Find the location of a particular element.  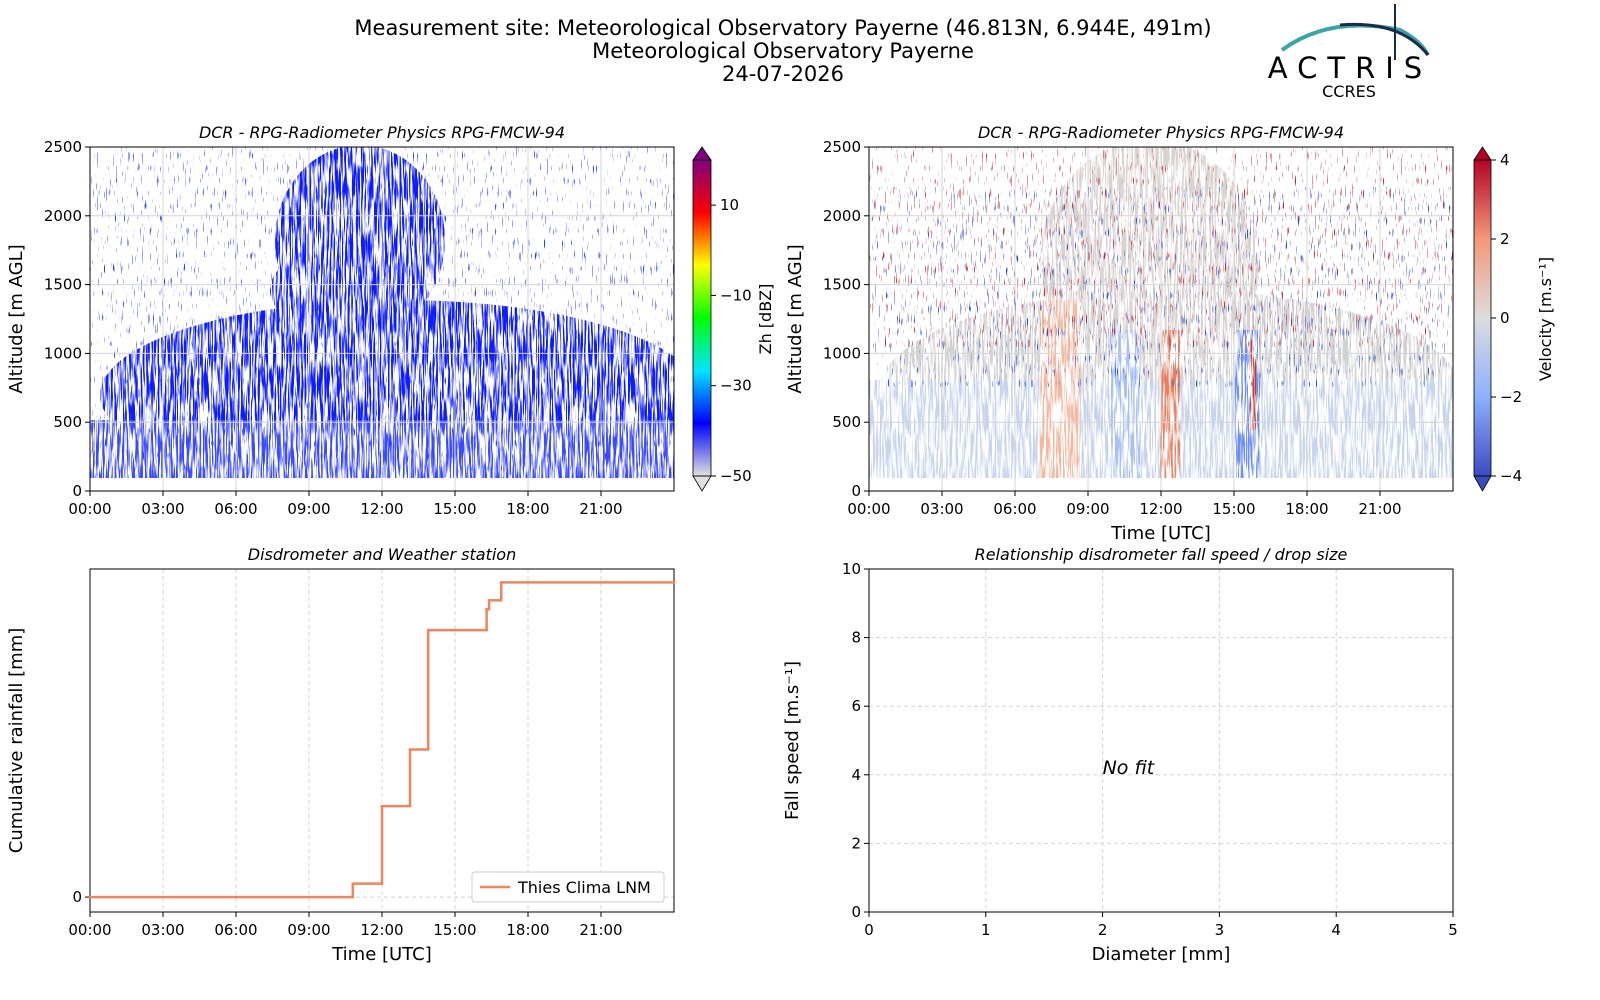

colorbar-tick-label: −10 is located at coordinates (736, 295).